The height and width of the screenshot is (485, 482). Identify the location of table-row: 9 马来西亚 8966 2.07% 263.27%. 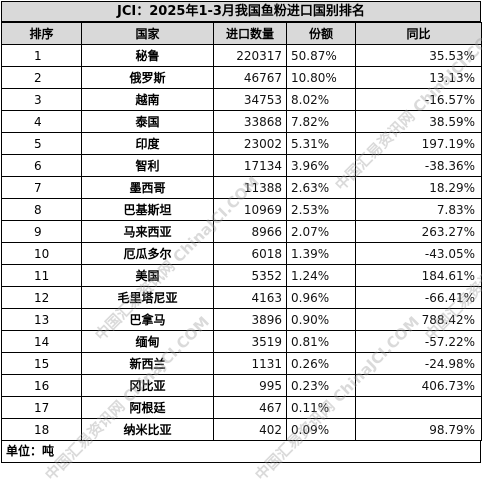
(241, 231).